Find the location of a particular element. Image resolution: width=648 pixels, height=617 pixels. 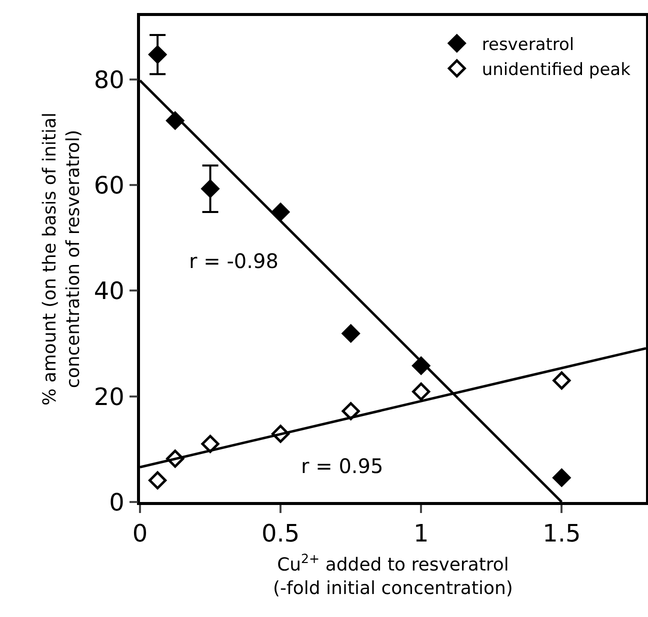

annotation: r = -0.98 is located at coordinates (233, 261).